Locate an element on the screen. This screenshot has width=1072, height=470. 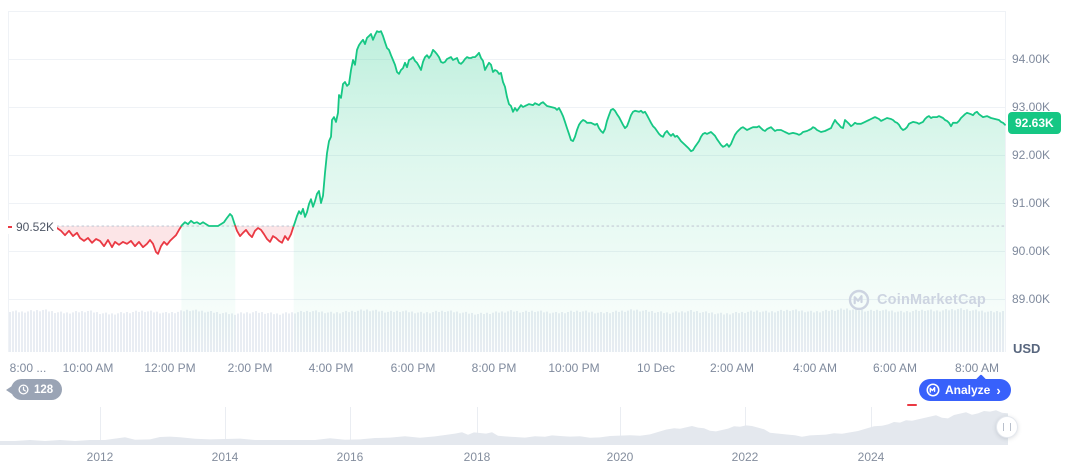
x-axis-tick-label: 10:00 PM is located at coordinates (574, 368).